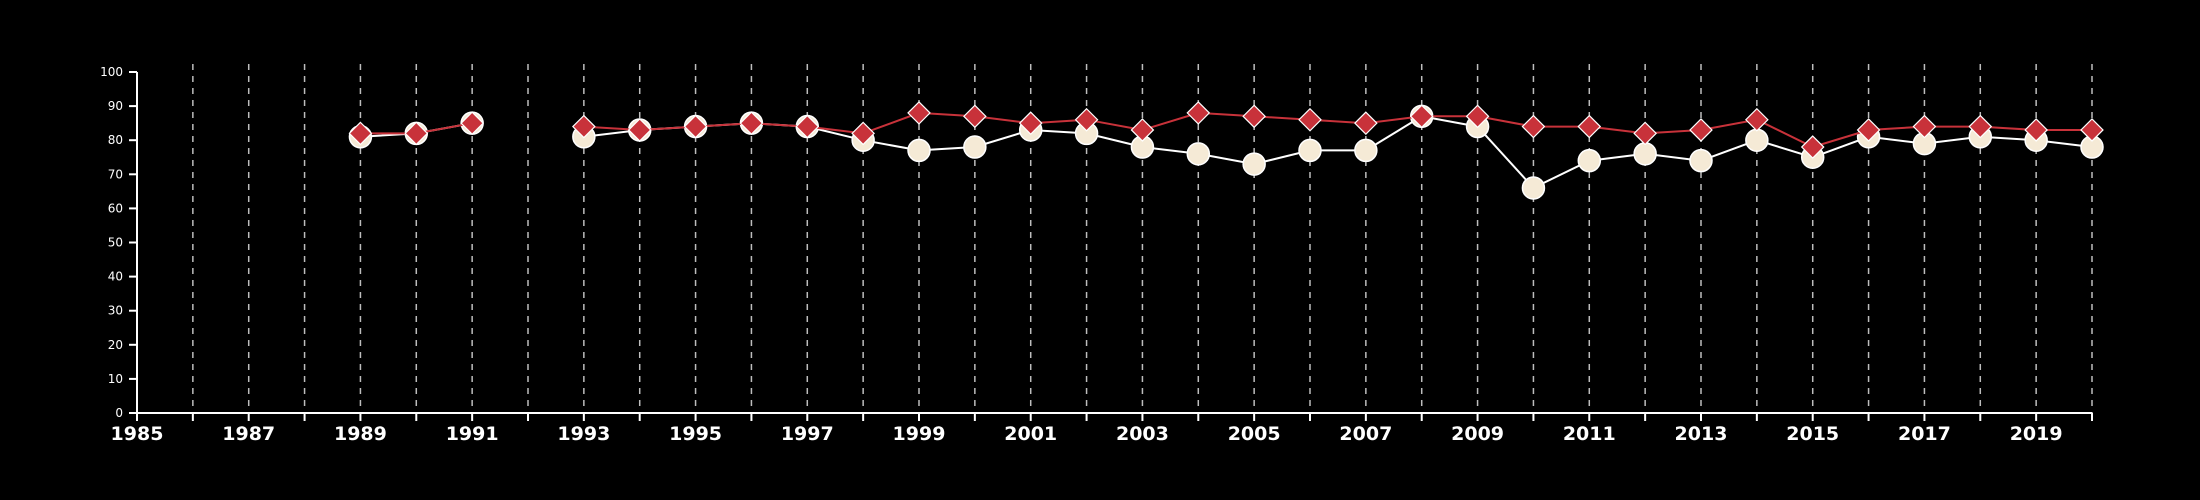 This screenshot has height=500, width=2200. What do you see at coordinates (115, 243) in the screenshot?
I see `y-tick-label: 50` at bounding box center [115, 243].